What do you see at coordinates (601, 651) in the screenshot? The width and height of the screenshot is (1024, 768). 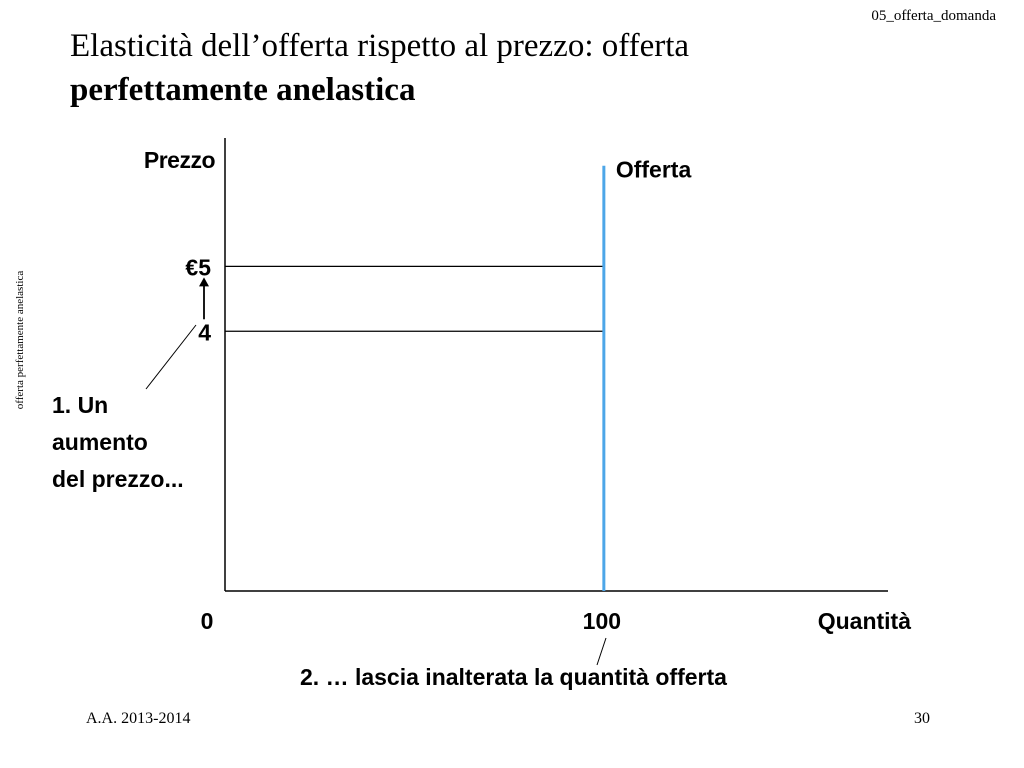 I see `annotation-2-leader` at bounding box center [601, 651].